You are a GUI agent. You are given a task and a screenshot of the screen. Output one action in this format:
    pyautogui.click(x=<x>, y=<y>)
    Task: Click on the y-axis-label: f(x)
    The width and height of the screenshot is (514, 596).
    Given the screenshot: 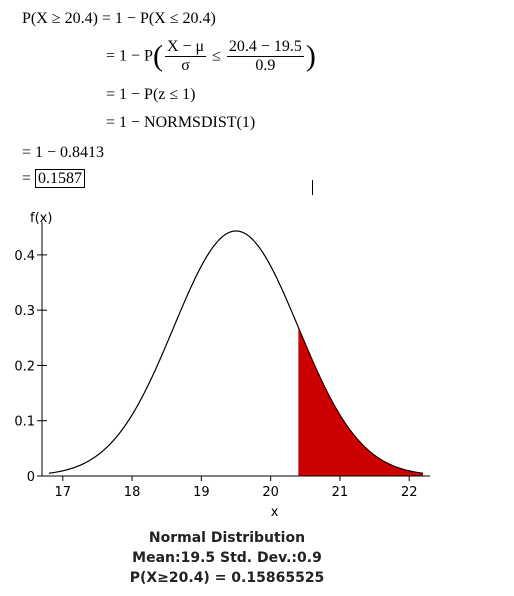 What is the action you would take?
    pyautogui.click(x=41, y=218)
    